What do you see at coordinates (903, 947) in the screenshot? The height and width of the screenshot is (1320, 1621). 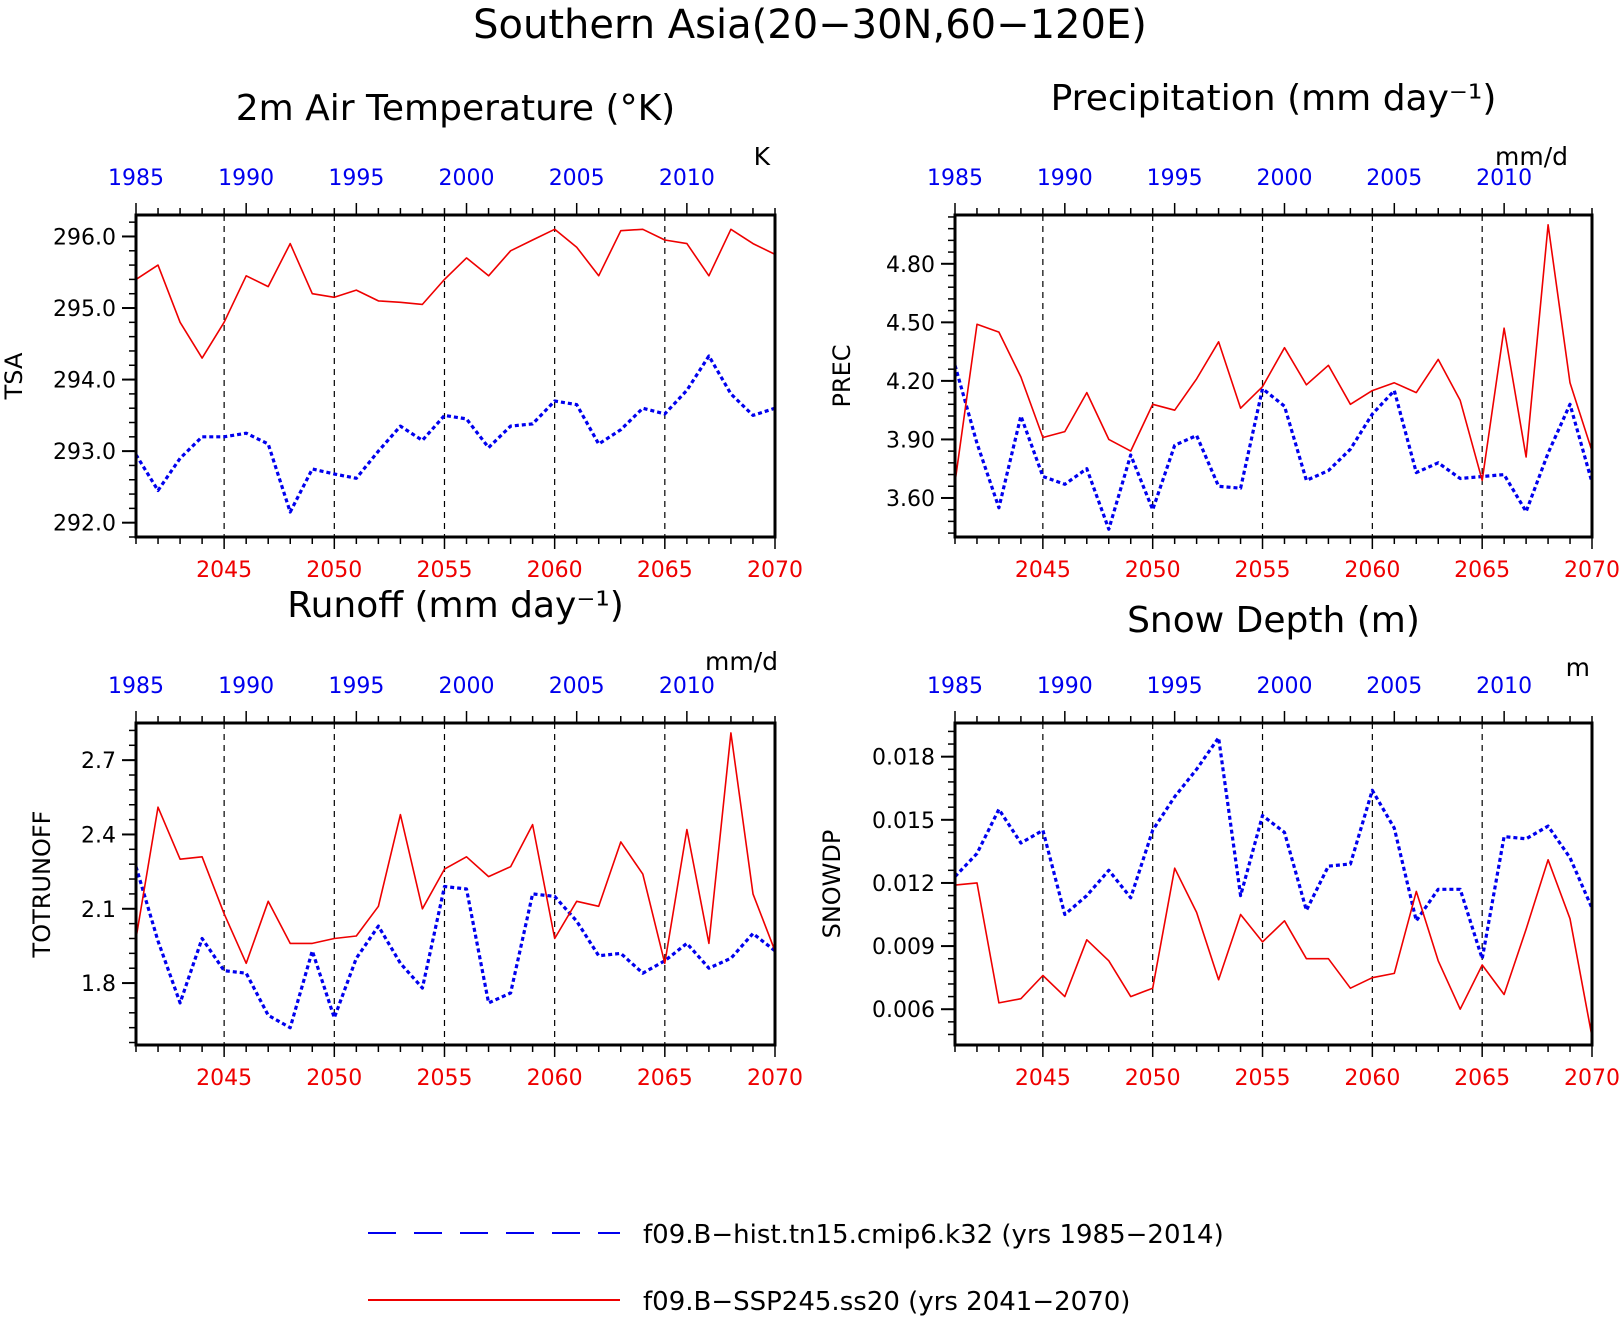 I see `y-tick-label: 0.009` at bounding box center [903, 947].